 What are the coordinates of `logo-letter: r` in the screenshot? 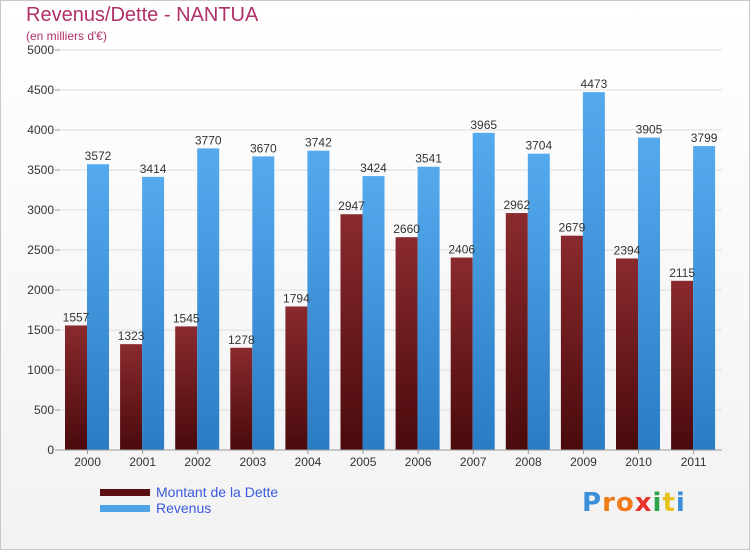 It's located at (609, 503).